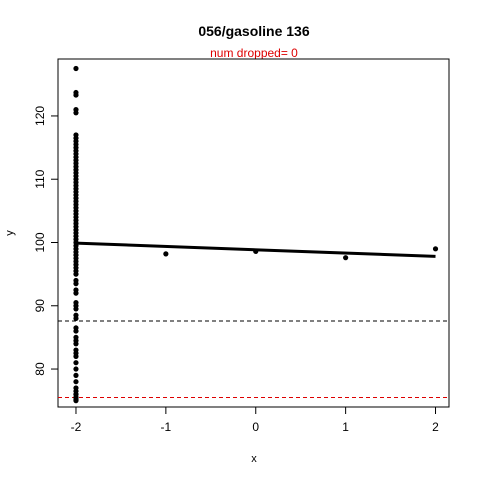 This screenshot has width=480, height=480. What do you see at coordinates (40, 306) in the screenshot?
I see `y-tick-label: 90` at bounding box center [40, 306].